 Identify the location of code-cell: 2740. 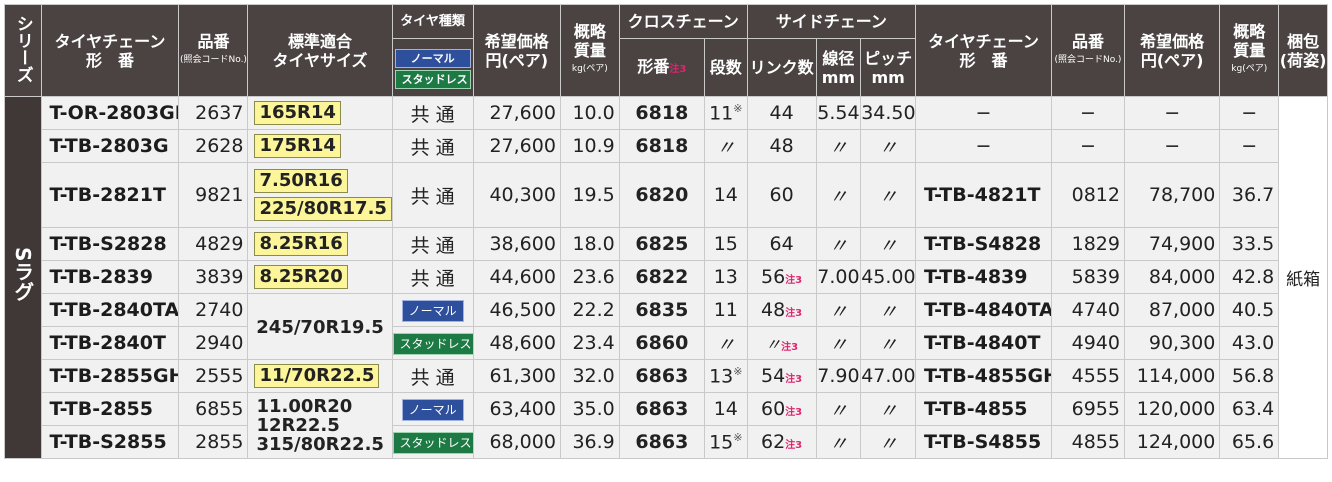
(213, 310).